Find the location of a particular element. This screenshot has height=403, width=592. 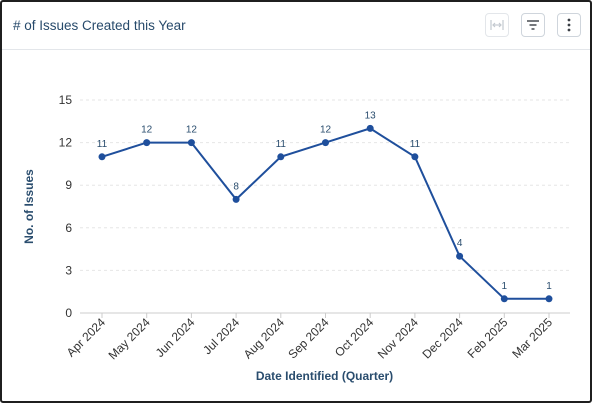

x-tick-label: Dec 2024 is located at coordinates (442, 338).